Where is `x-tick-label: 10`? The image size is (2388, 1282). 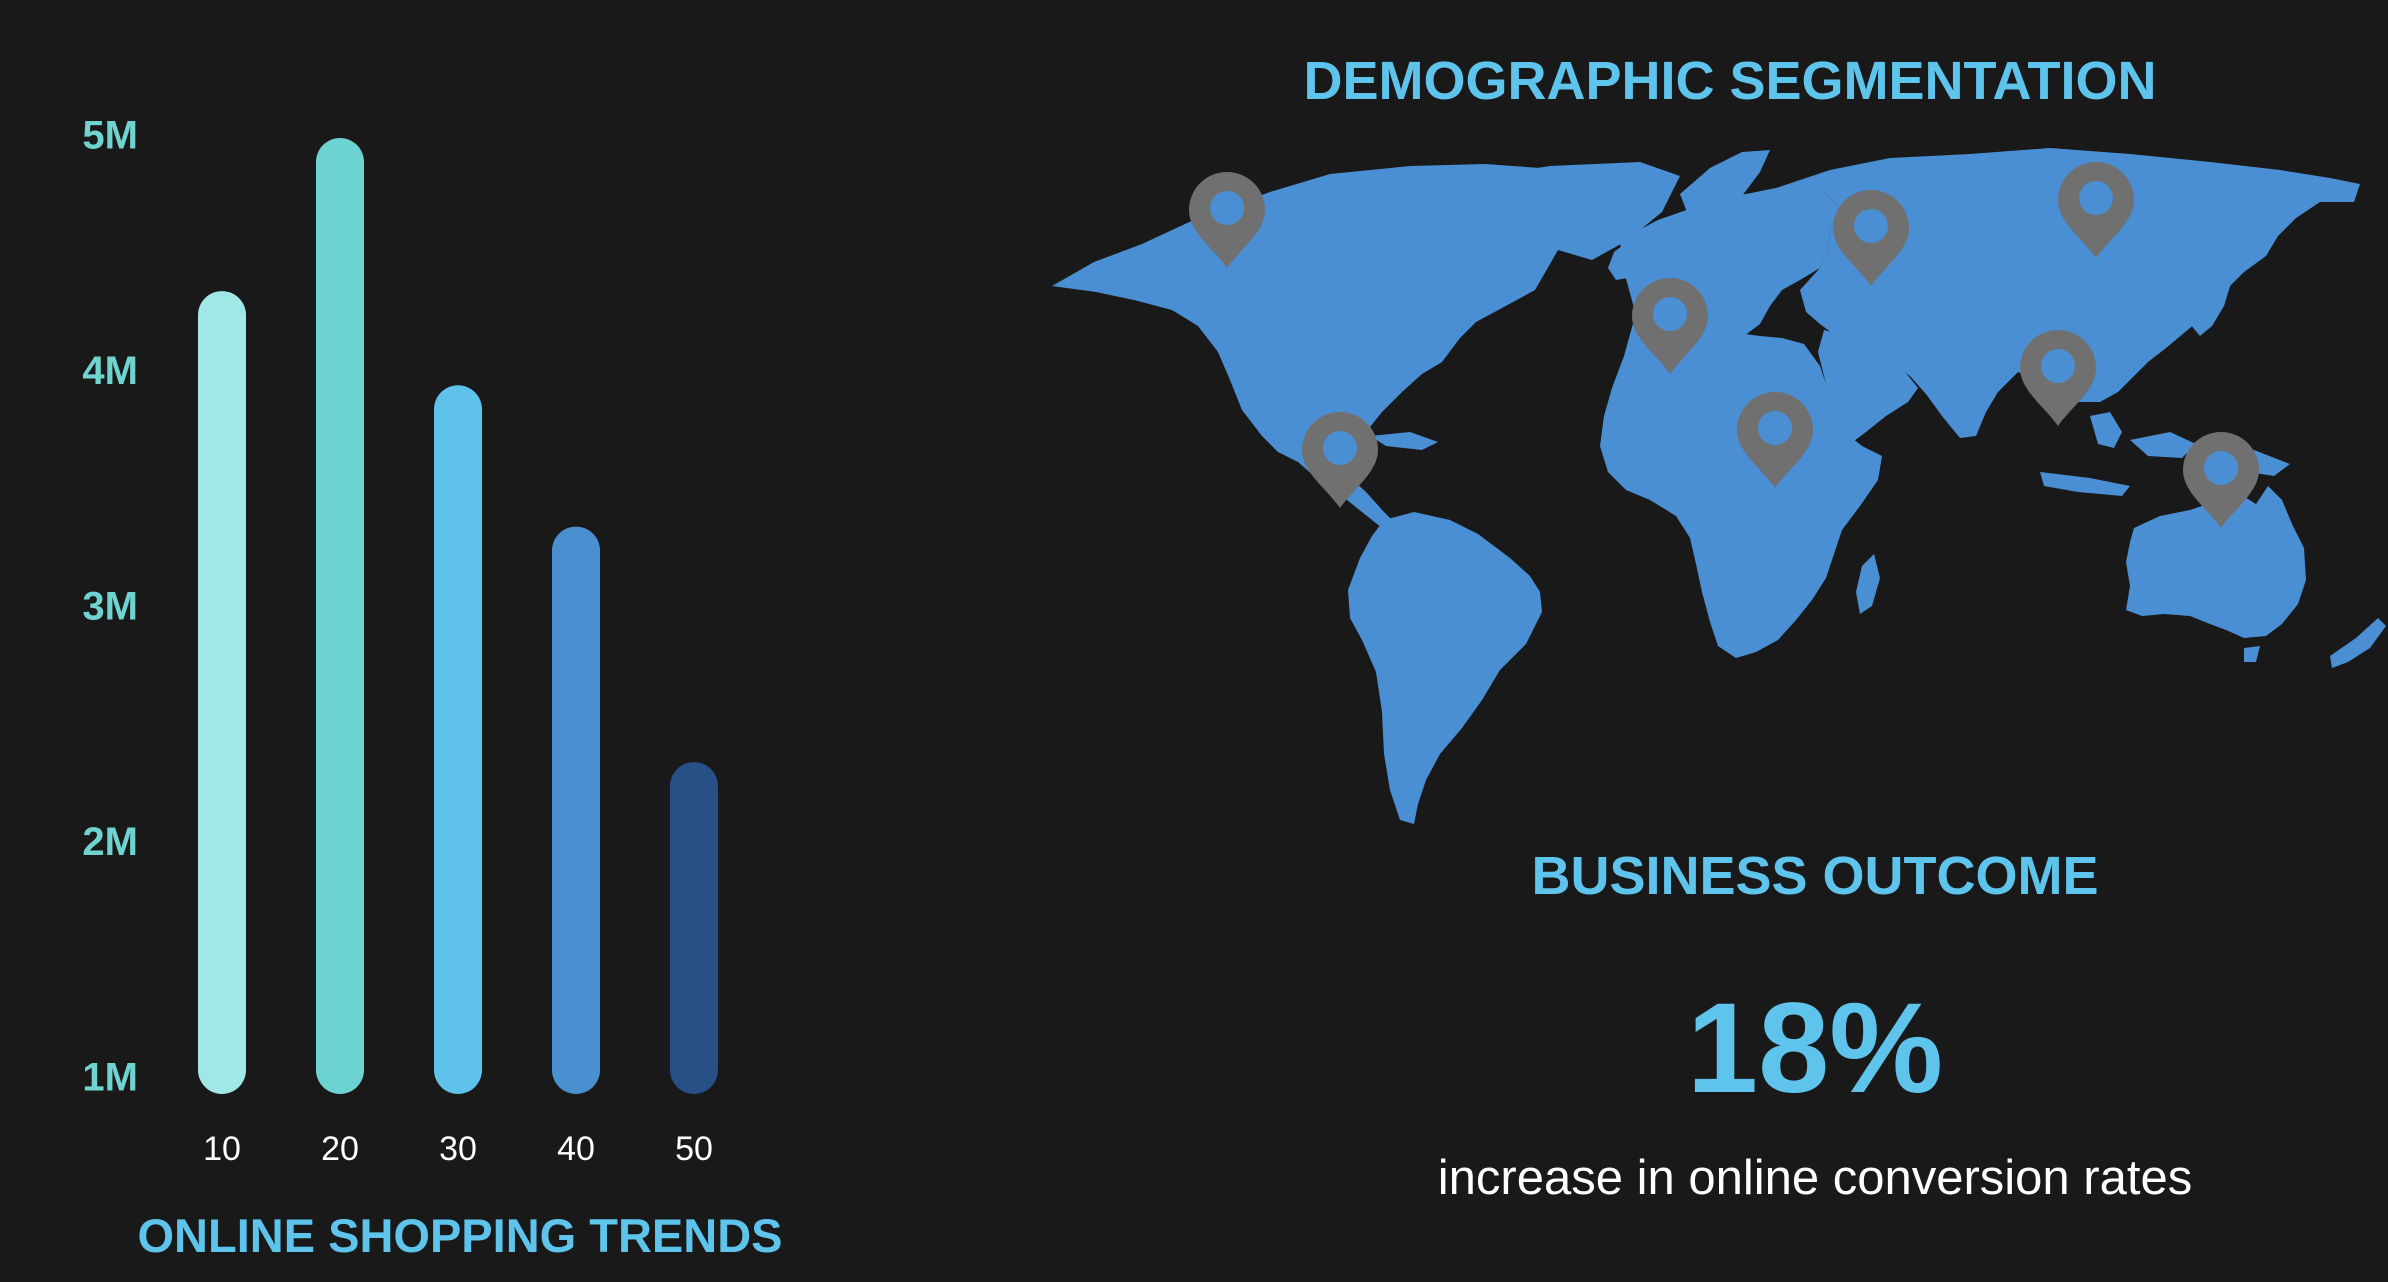
x-tick-label: 10 is located at coordinates (222, 1149).